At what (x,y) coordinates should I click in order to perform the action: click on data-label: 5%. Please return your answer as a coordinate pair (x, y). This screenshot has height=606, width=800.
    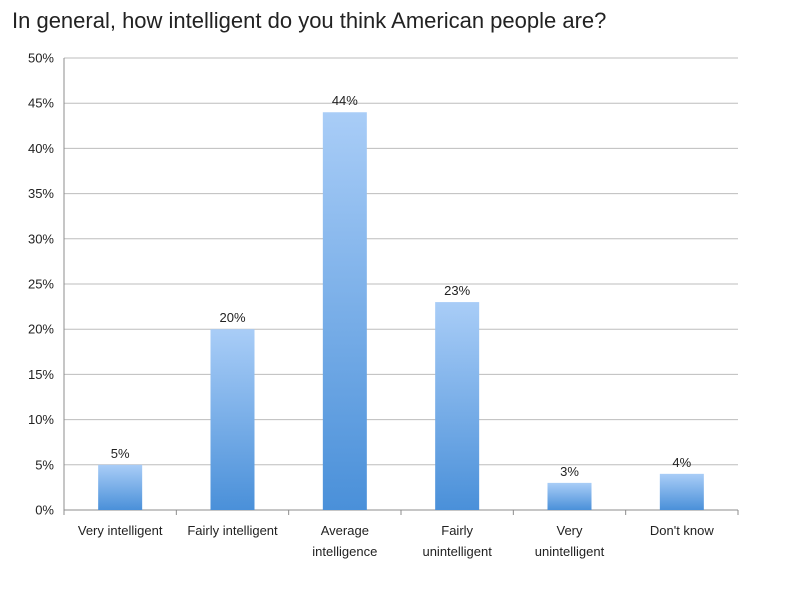
    Looking at the image, I should click on (120, 453).